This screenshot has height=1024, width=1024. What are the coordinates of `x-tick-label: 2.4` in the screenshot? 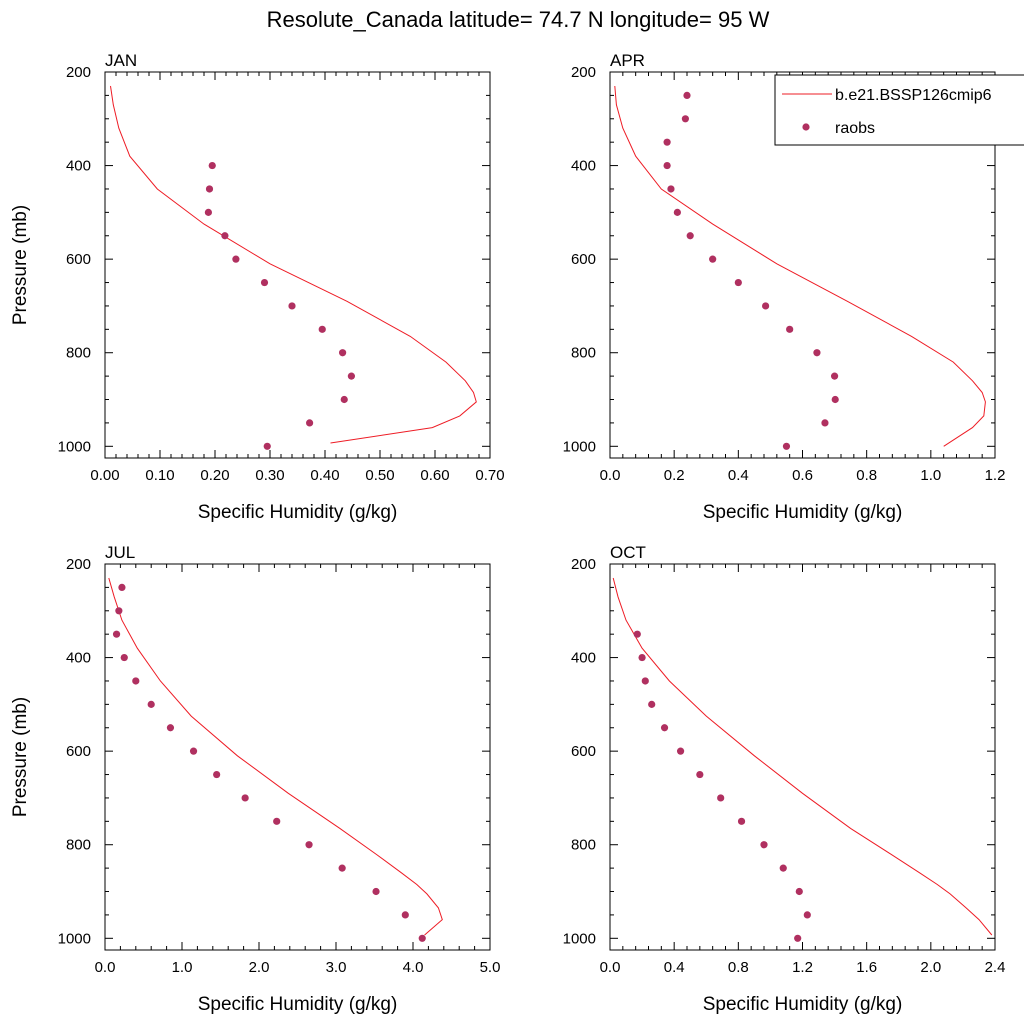 It's located at (995, 967).